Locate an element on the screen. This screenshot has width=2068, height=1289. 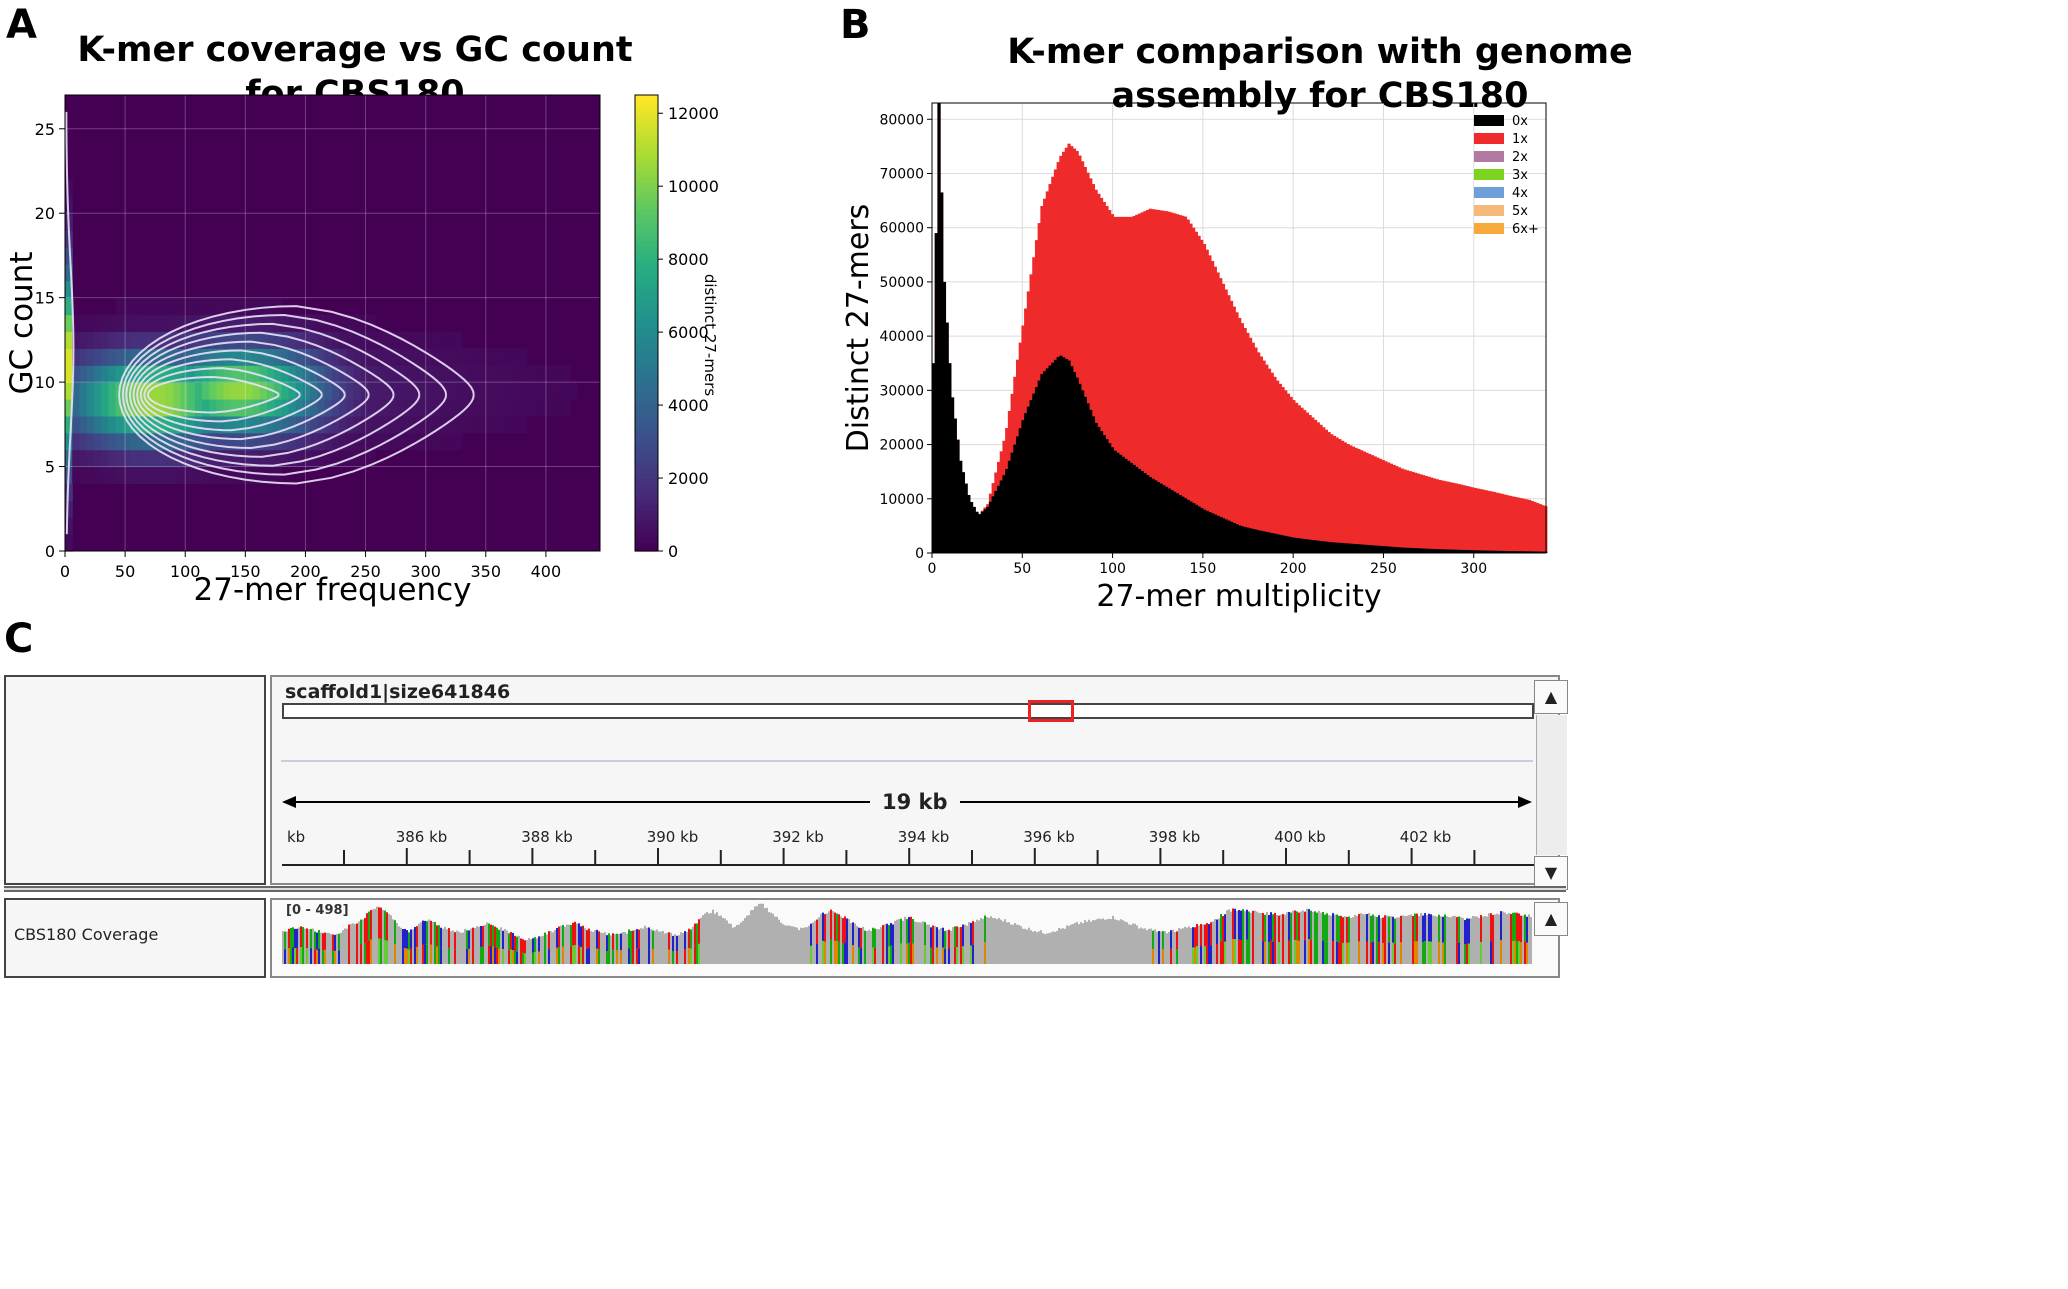
igv-separator is located at coordinates (907, 761).